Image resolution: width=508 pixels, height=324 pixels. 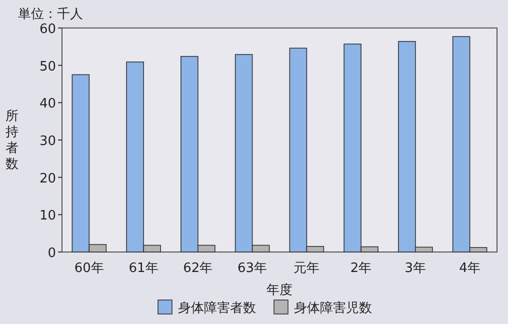 I want to click on y-tick-label: 50, so click(x=47, y=66).